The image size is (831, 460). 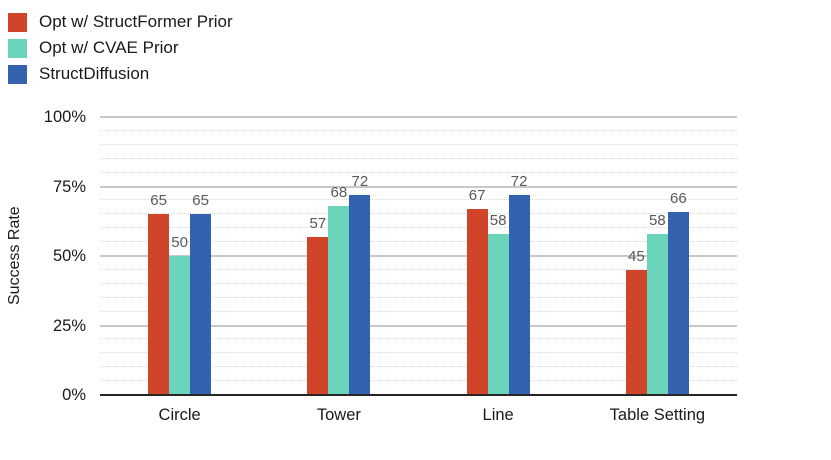 What do you see at coordinates (360, 181) in the screenshot?
I see `value-label-tower-structdiffusion: 72` at bounding box center [360, 181].